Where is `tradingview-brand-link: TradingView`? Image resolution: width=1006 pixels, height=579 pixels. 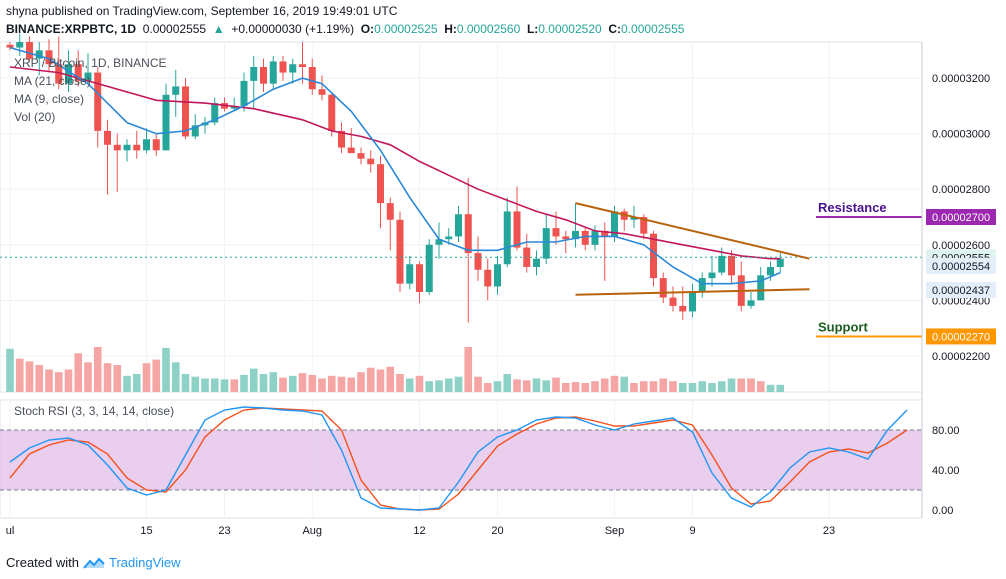 tradingview-brand-link: TradingView is located at coordinates (144, 562).